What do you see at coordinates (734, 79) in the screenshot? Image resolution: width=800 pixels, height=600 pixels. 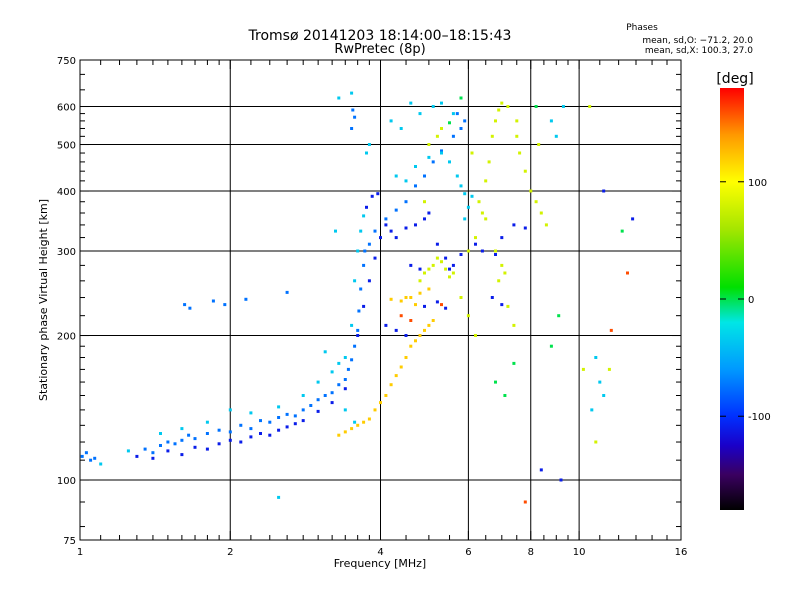 I see `colorbar-label: [deg]` at bounding box center [734, 79].